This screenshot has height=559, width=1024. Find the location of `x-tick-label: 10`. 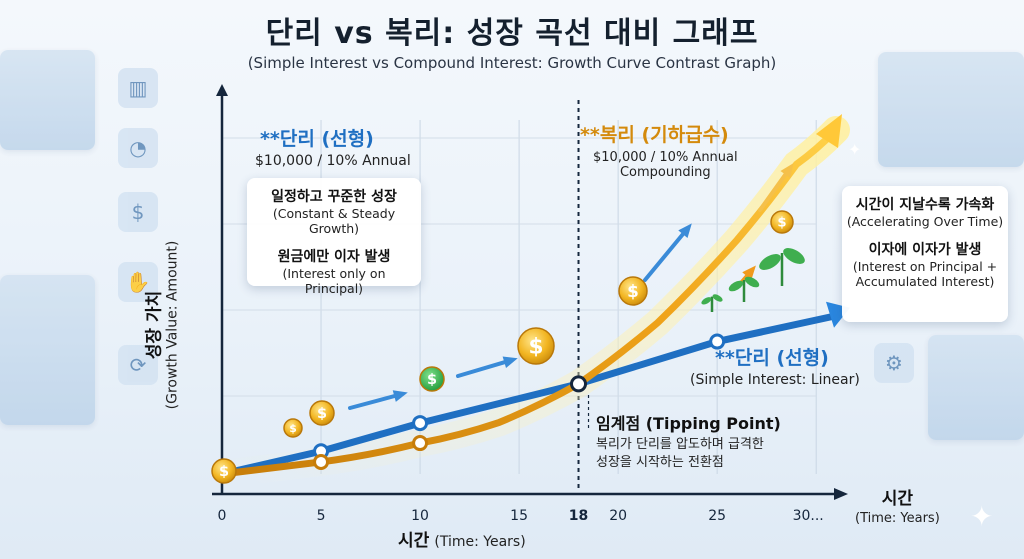

x-tick-label: 10 is located at coordinates (420, 516).